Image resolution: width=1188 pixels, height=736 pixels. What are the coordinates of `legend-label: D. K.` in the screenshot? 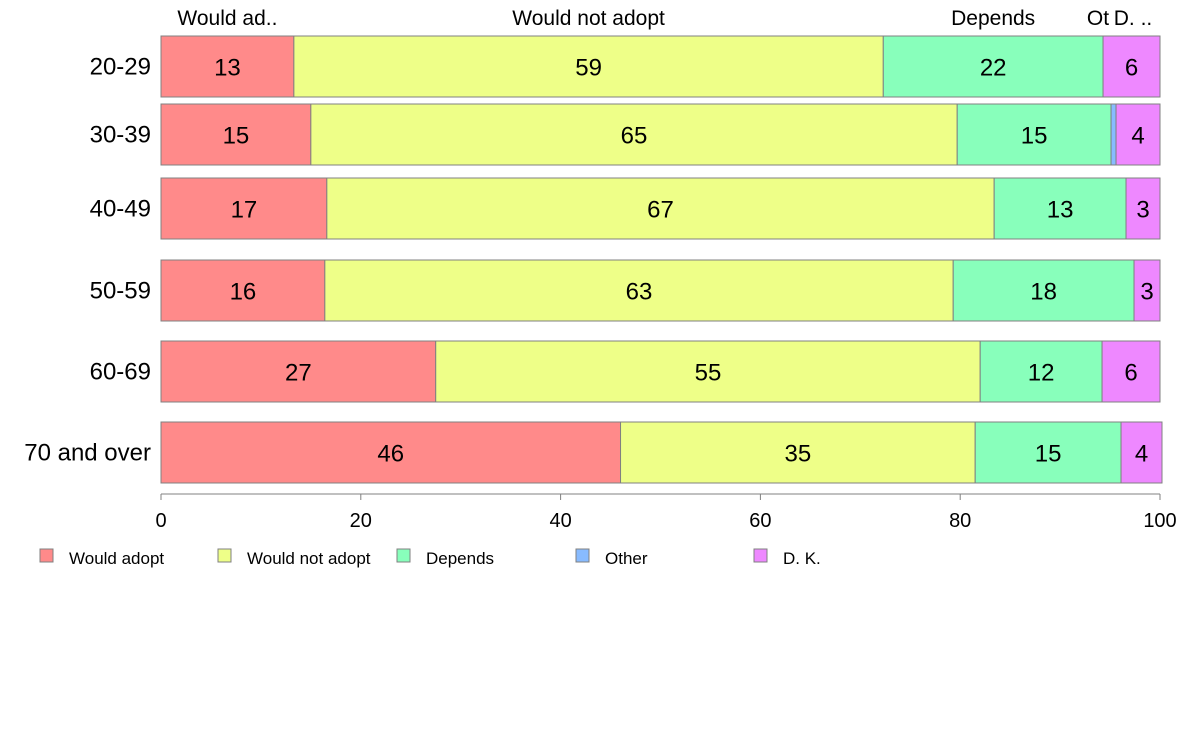 It's located at (802, 558).